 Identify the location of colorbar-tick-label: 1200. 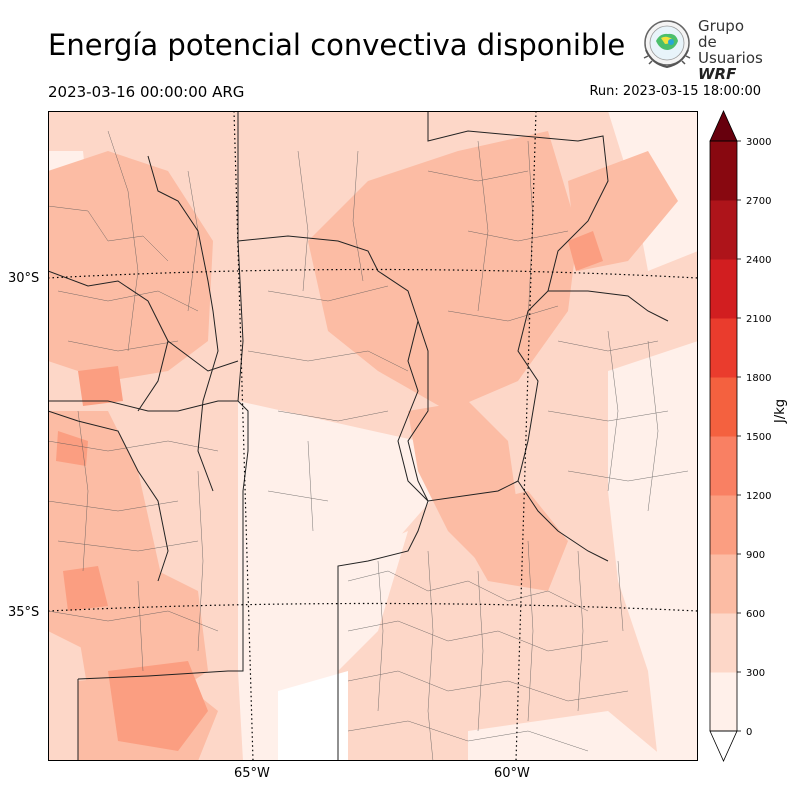
(758, 496).